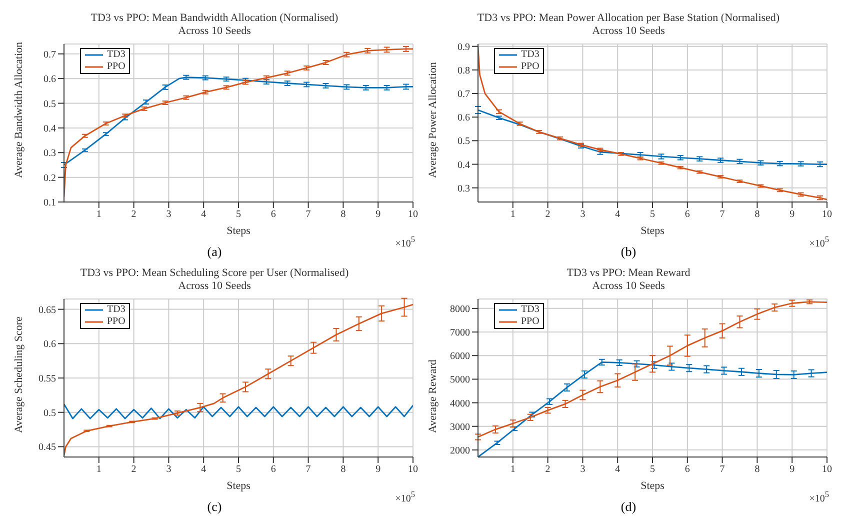  I want to click on text: (c), so click(214, 506).